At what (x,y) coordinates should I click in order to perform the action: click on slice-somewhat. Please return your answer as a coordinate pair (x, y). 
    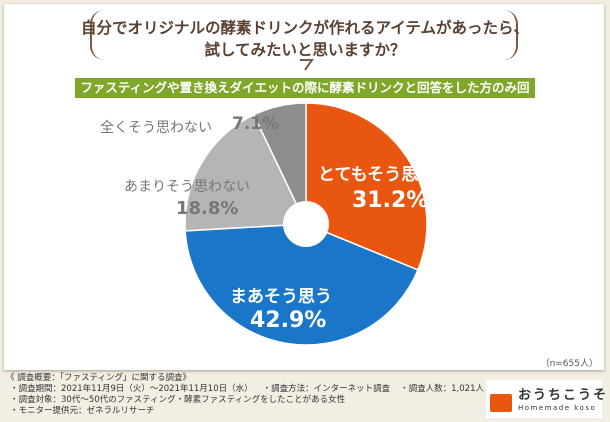
    Looking at the image, I should click on (301, 284).